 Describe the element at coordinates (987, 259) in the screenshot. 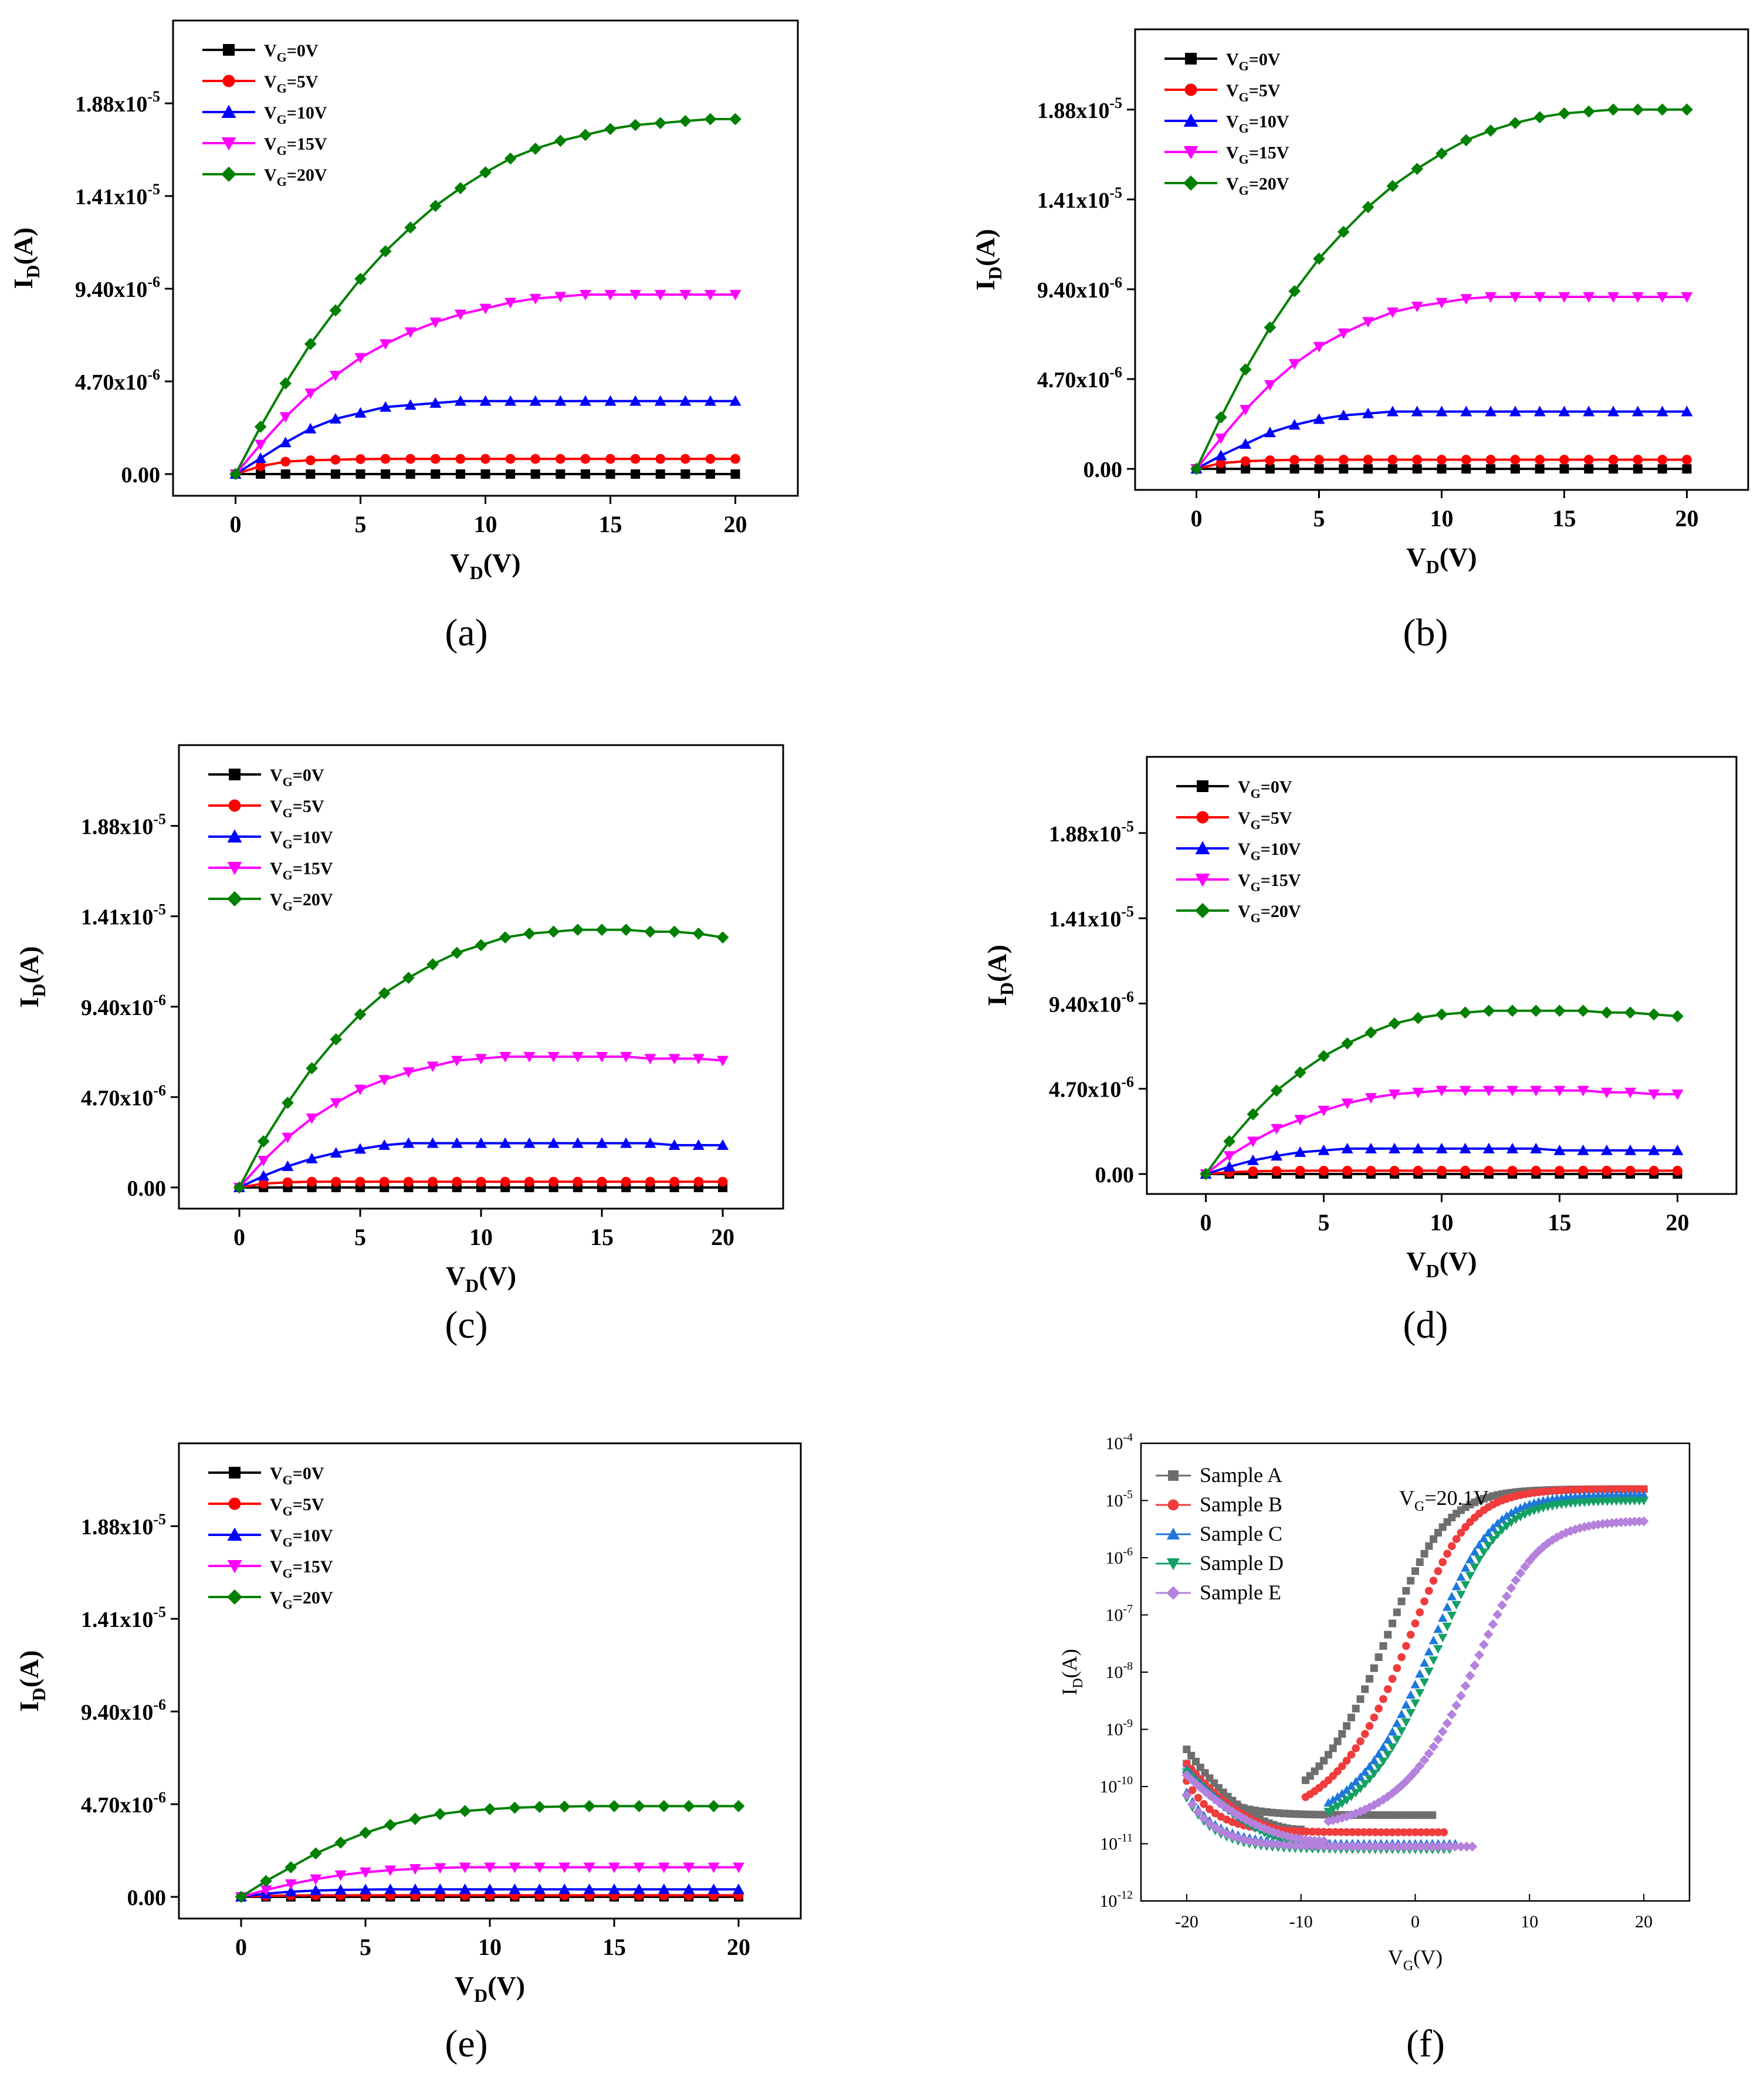

I see `y-axis-title: ID(A)` at that location.